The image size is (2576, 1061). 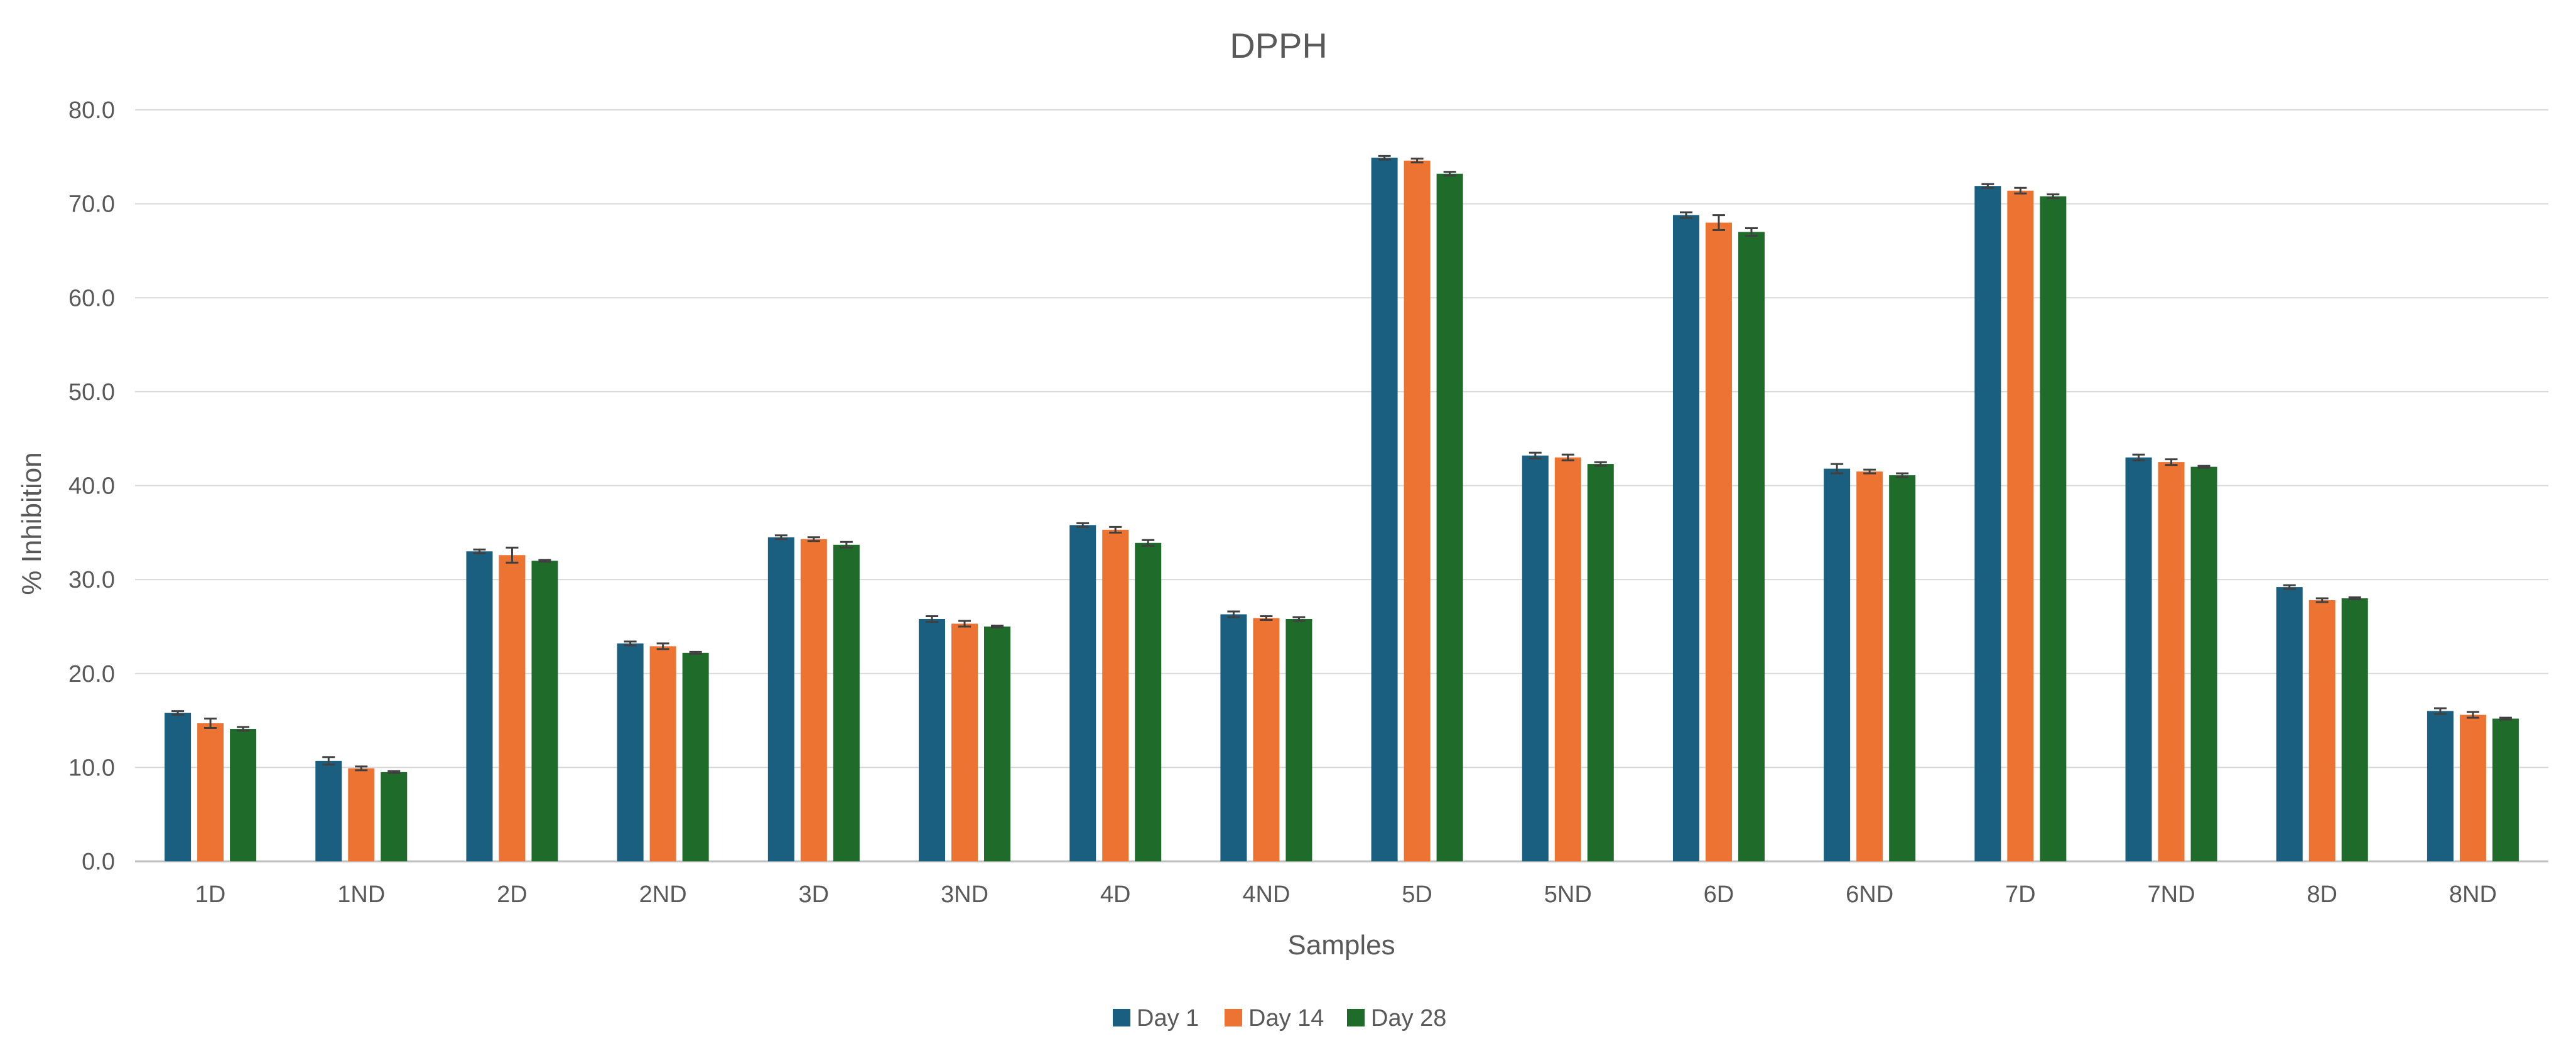 What do you see at coordinates (91, 204) in the screenshot?
I see `y-tick-label: 70.0` at bounding box center [91, 204].